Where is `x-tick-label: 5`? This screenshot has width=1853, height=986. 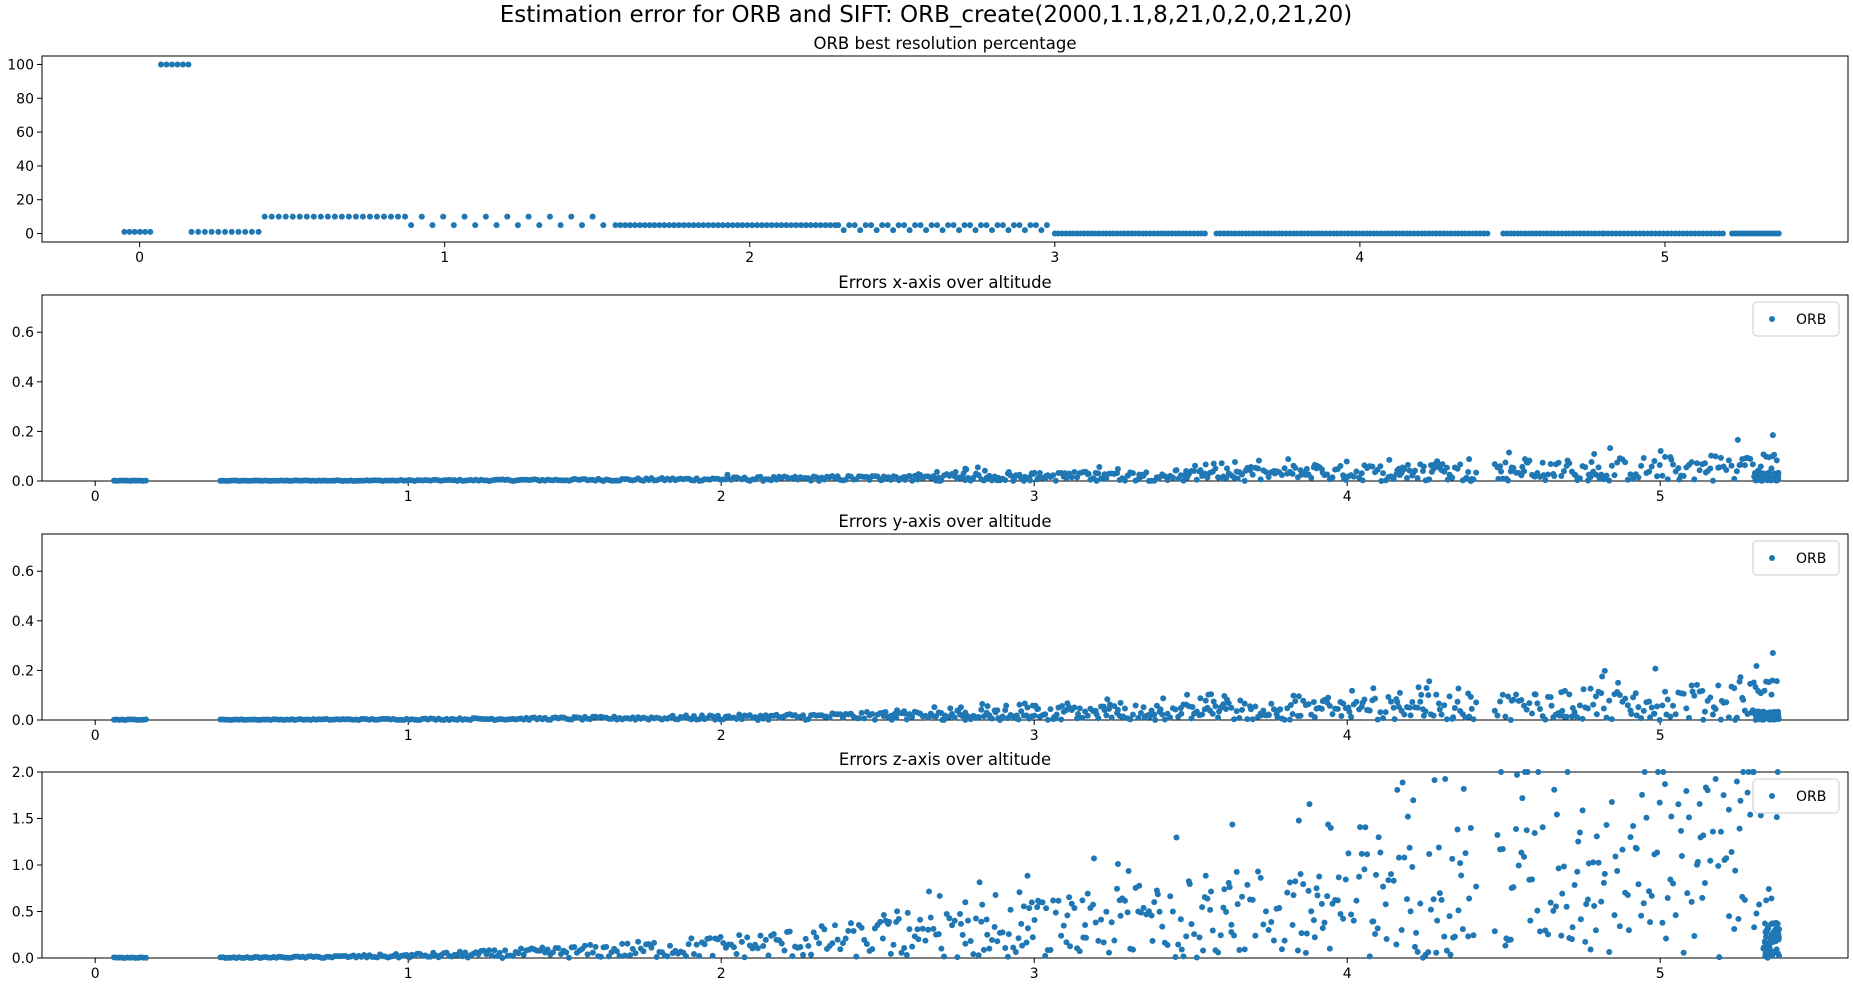
x-tick-label: 5 is located at coordinates (1660, 497).